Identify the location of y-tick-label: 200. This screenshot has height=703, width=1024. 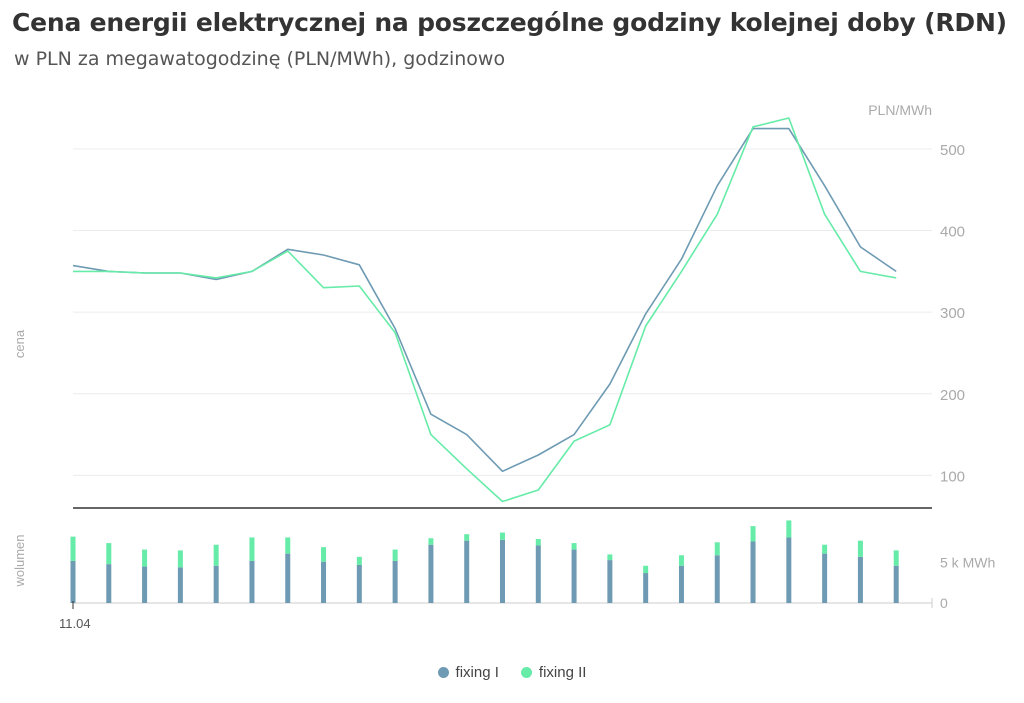
(952, 395).